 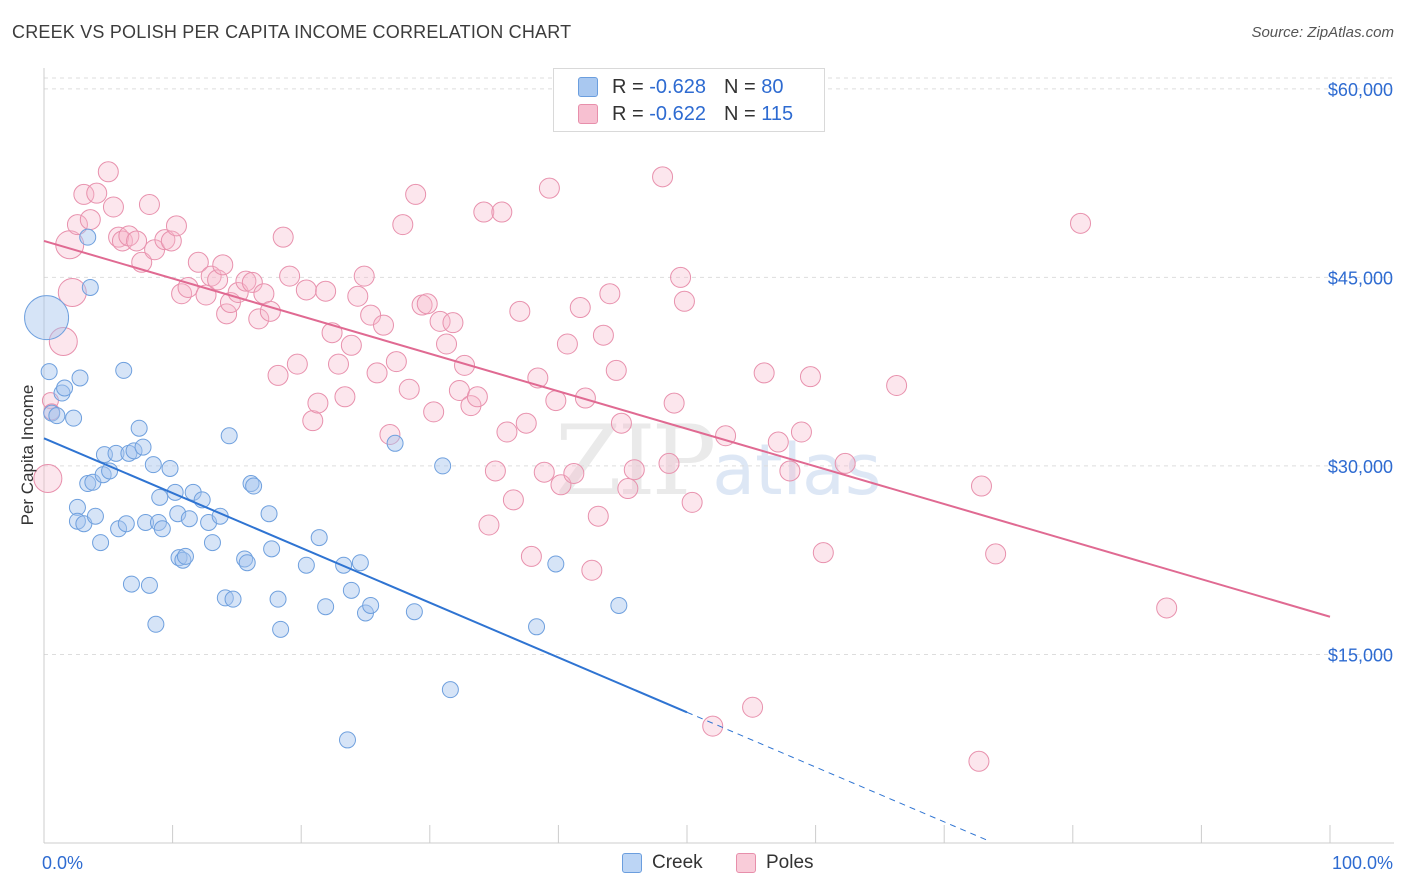 I want to click on x-tick-label-max: 100.0%, so click(x=1362, y=863).